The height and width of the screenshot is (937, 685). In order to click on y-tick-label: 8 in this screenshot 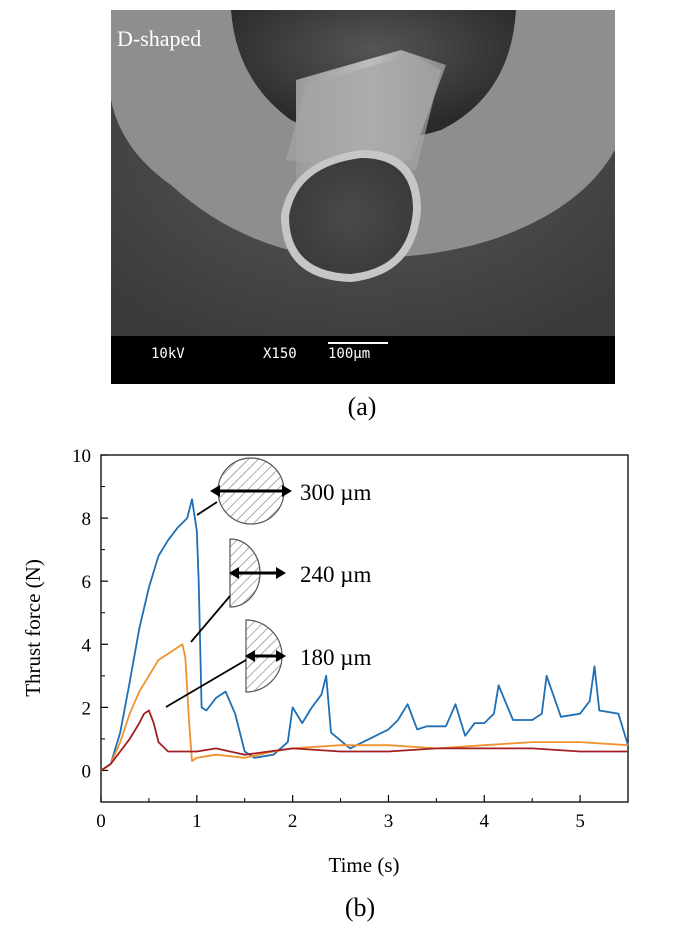, I will do `click(87, 519)`.